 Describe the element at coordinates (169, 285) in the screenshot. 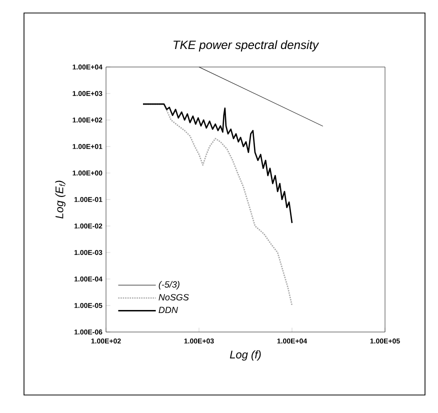

I see `legend-label: (-5/3)` at that location.